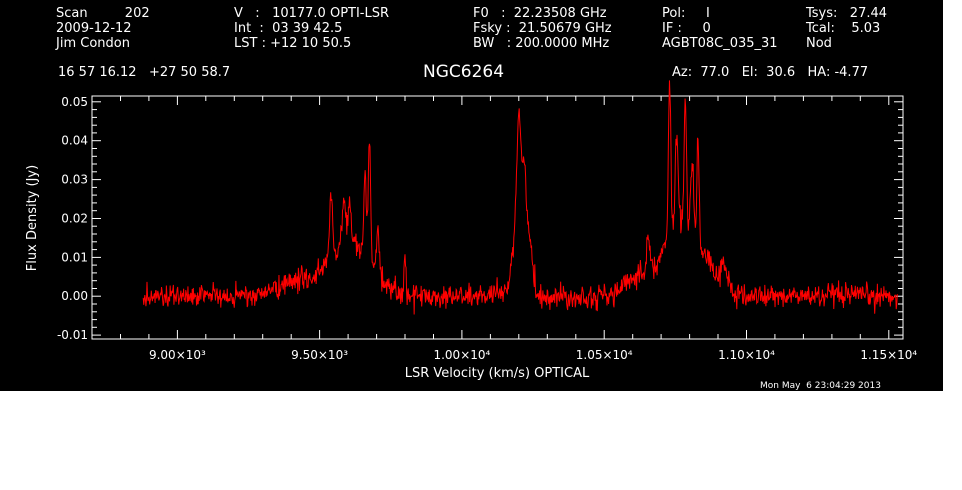 The width and height of the screenshot is (962, 490). I want to click on x-tick-label: 1.05×10⁴, so click(604, 355).